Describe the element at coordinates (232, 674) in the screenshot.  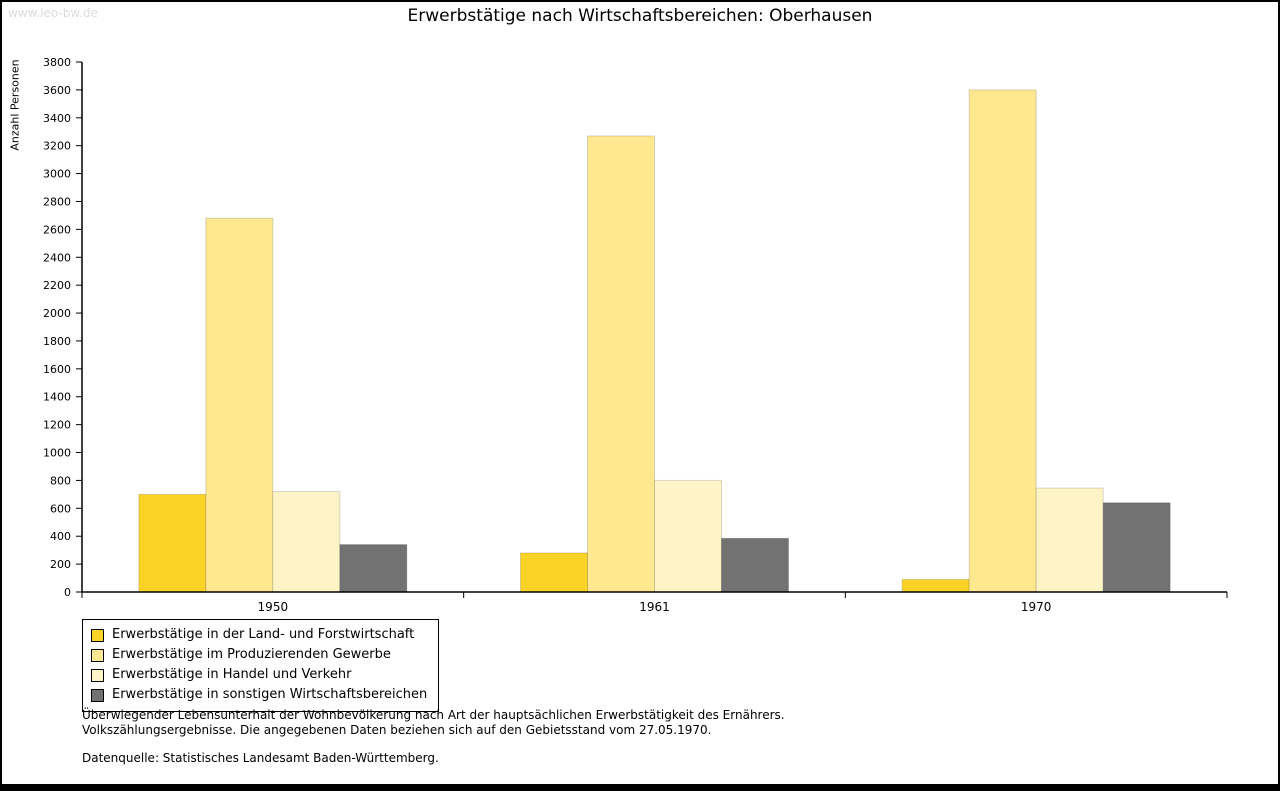
I see `legend-label: Erwerbstätige in Handel und Verkehr` at that location.